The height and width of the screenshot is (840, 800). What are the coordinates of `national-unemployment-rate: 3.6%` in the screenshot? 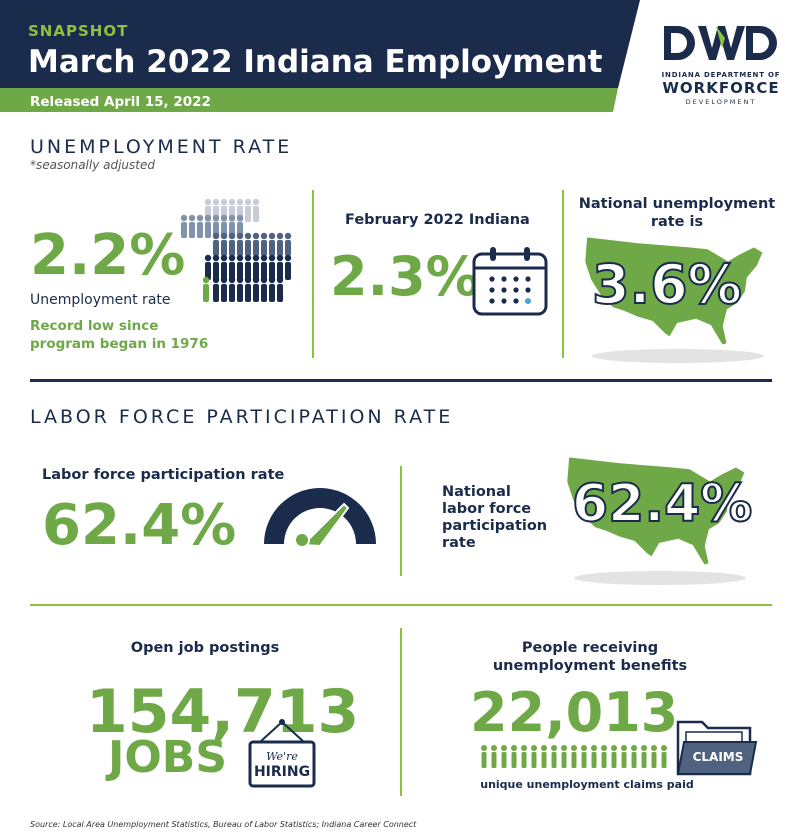 It's located at (667, 284).